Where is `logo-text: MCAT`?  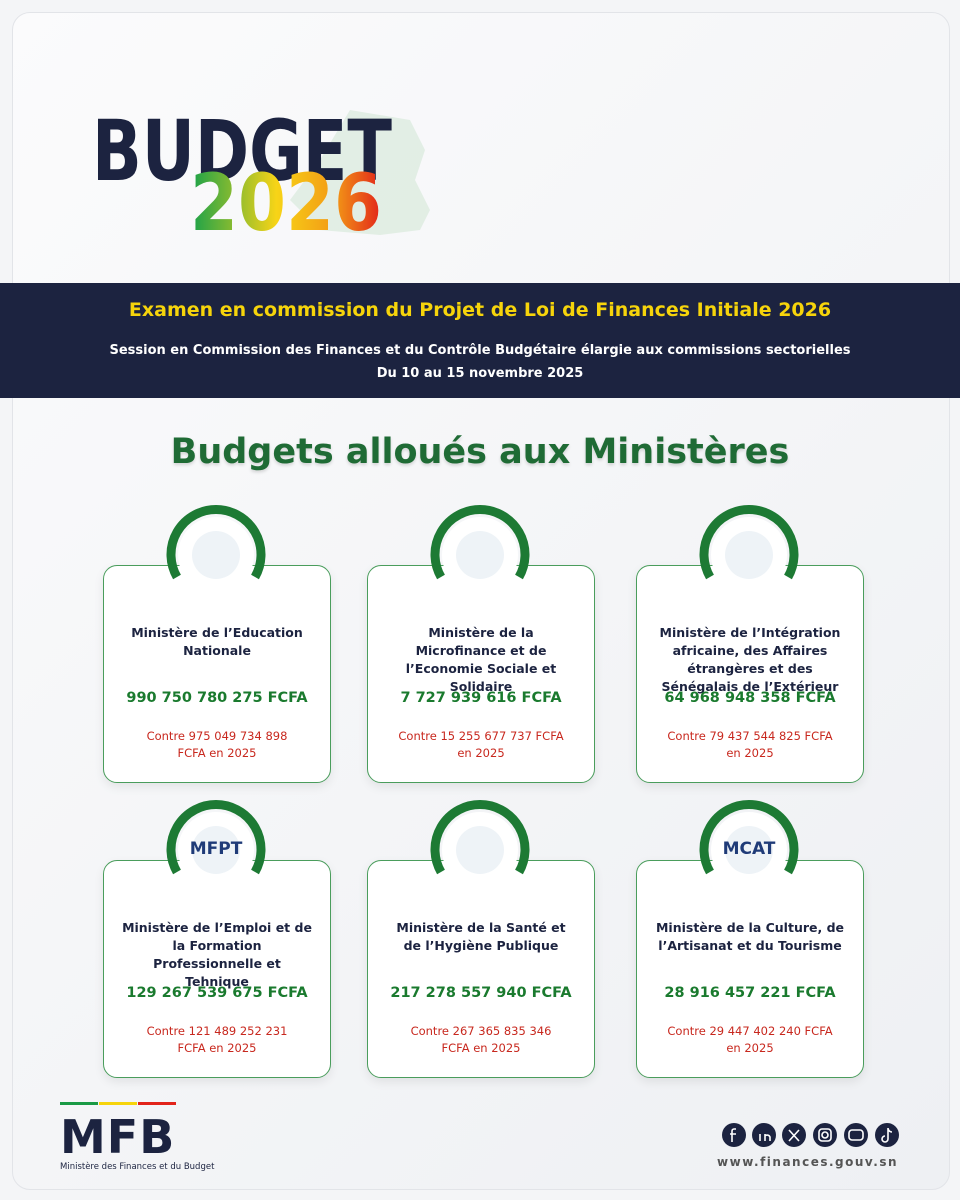
logo-text: MCAT is located at coordinates (749, 849).